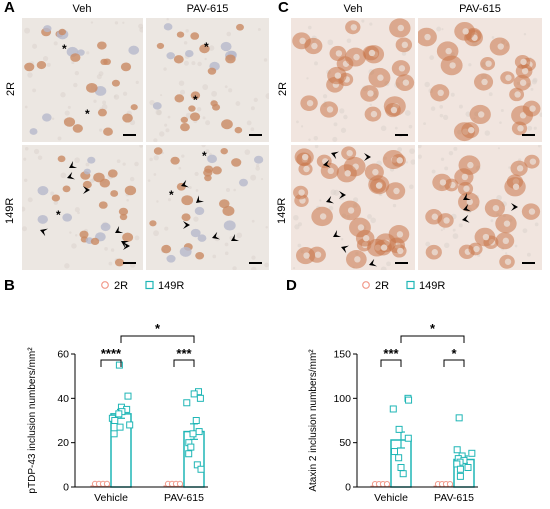  I want to click on significance-bracket-between, so click(157, 339).